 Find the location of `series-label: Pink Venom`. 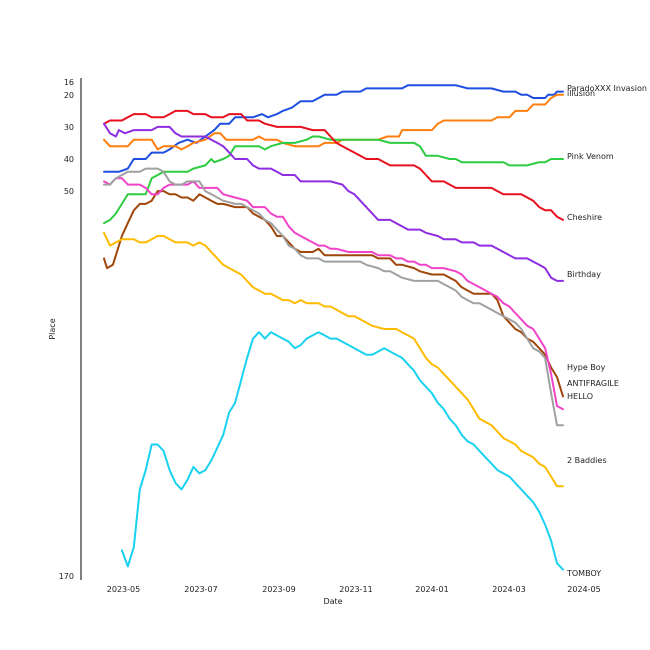

series-label: Pink Venom is located at coordinates (590, 156).